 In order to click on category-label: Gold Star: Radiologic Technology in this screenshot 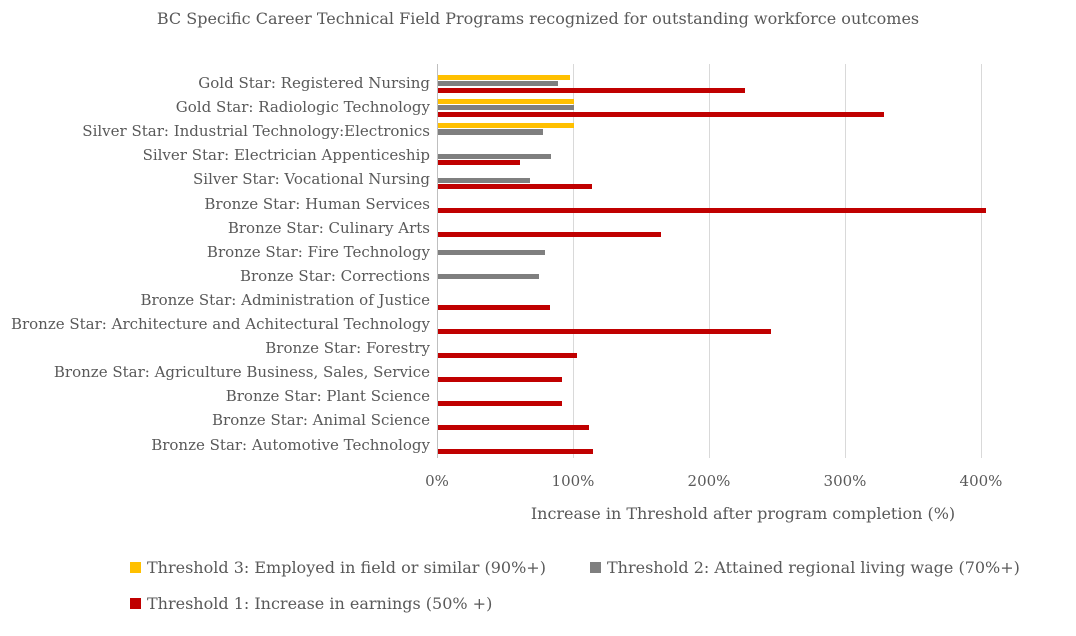, I will do `click(302, 107)`.